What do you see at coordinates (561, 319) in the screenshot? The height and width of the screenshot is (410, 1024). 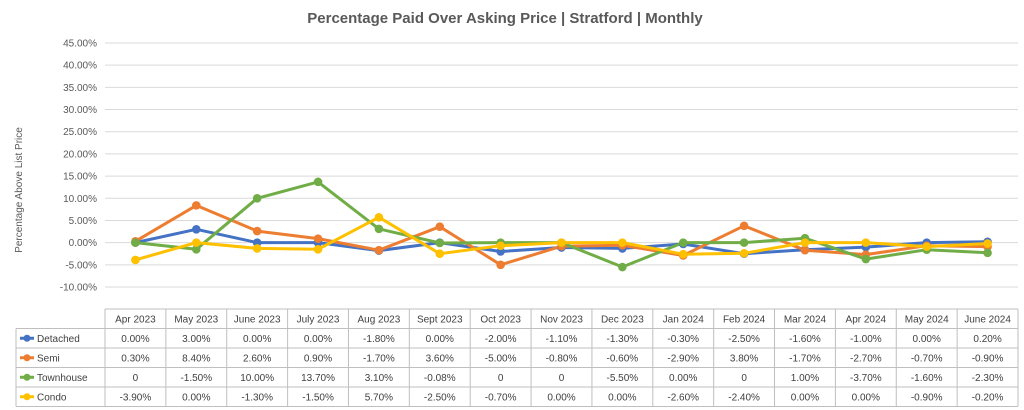 I see `x-tick-label: Nov 2023` at bounding box center [561, 319].